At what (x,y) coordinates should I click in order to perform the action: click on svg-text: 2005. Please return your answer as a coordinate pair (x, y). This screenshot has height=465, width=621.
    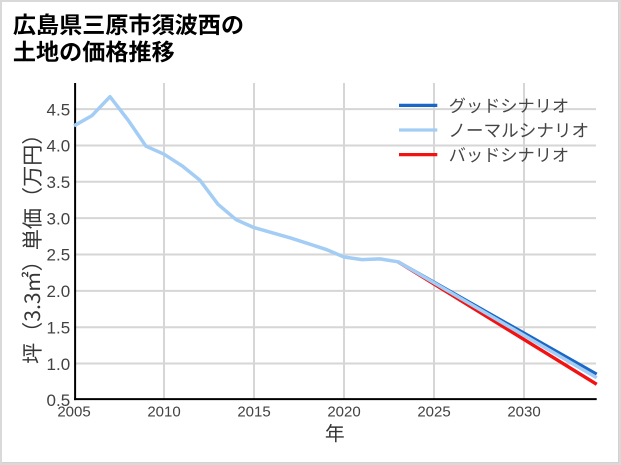
    Looking at the image, I should click on (73, 411).